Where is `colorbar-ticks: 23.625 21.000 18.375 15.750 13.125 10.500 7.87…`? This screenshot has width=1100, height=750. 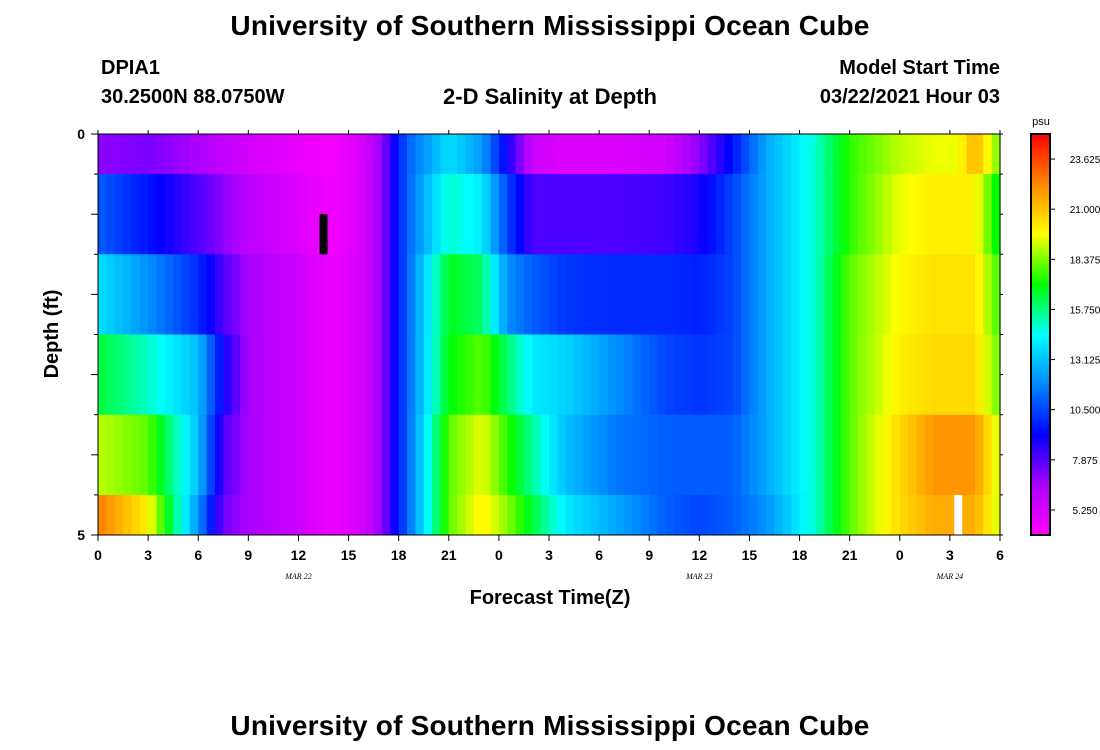 colorbar-ticks: 23.625 21.000 18.375 15.750 13.125 10.500 7.87… is located at coordinates (1075, 336).